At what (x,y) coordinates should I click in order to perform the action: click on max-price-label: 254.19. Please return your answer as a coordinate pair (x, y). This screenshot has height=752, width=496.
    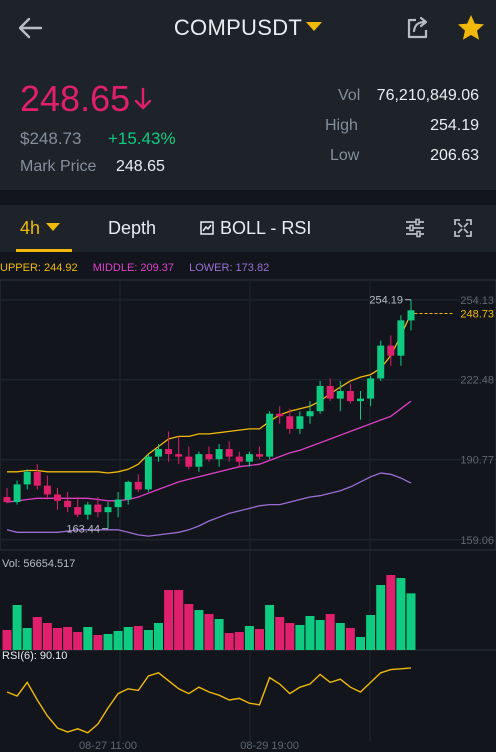
    Looking at the image, I should click on (386, 301).